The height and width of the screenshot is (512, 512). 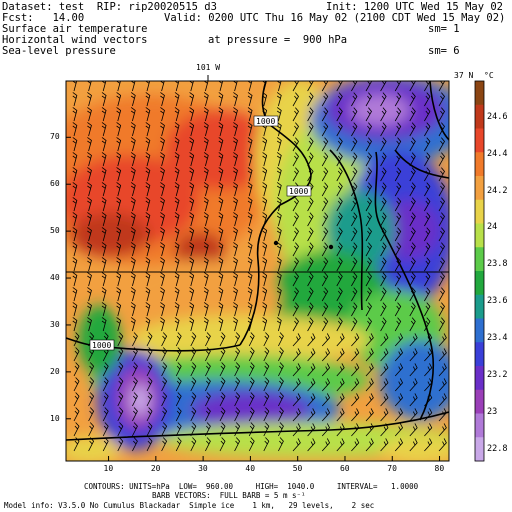 What do you see at coordinates (492, 227) in the screenshot?
I see `colorbar-label: 24` at bounding box center [492, 227].